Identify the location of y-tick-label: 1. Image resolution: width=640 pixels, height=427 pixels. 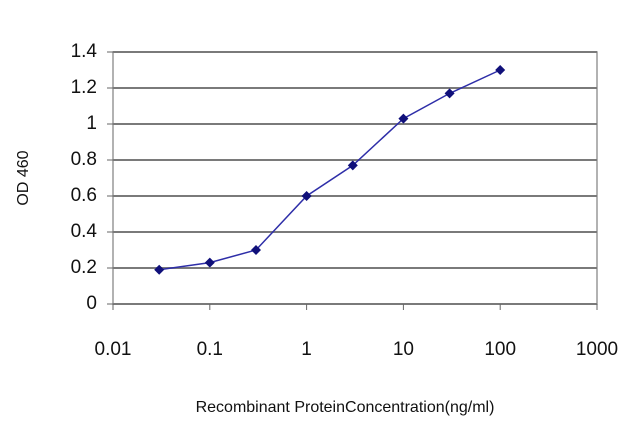
(91, 123).